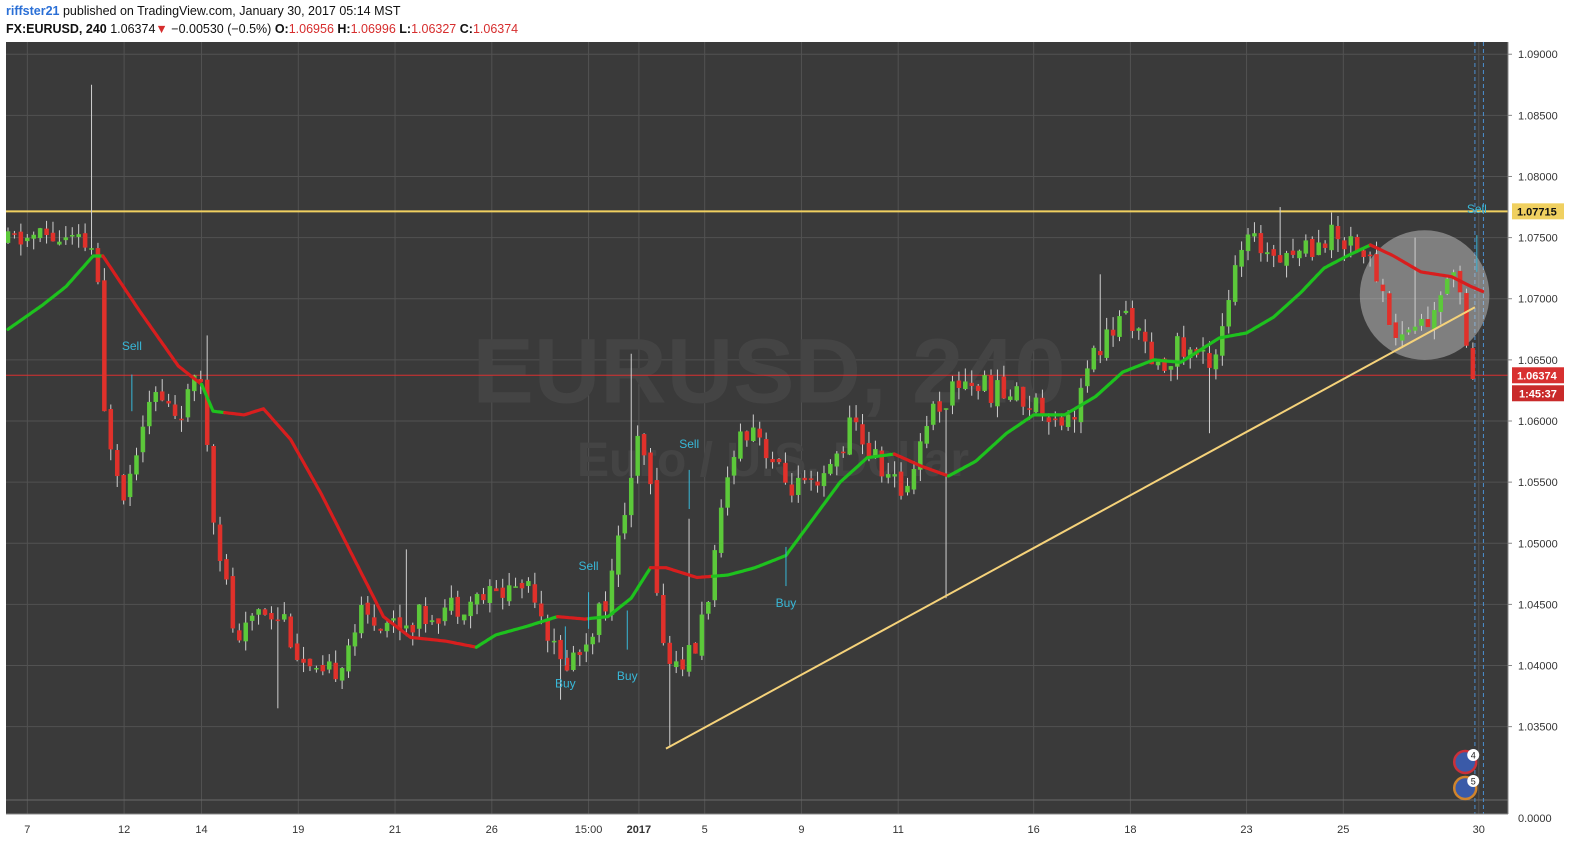 Image resolution: width=1585 pixels, height=868 pixels. What do you see at coordinates (589, 830) in the screenshot?
I see `time-tick-label: 15:00` at bounding box center [589, 830].